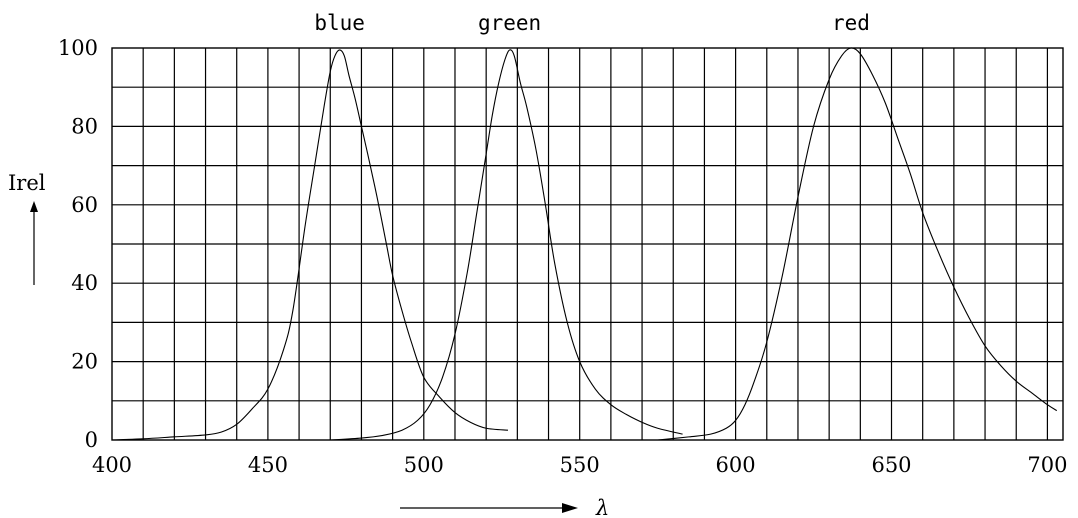  What do you see at coordinates (84, 283) in the screenshot?
I see `y-tick-label: 40` at bounding box center [84, 283].